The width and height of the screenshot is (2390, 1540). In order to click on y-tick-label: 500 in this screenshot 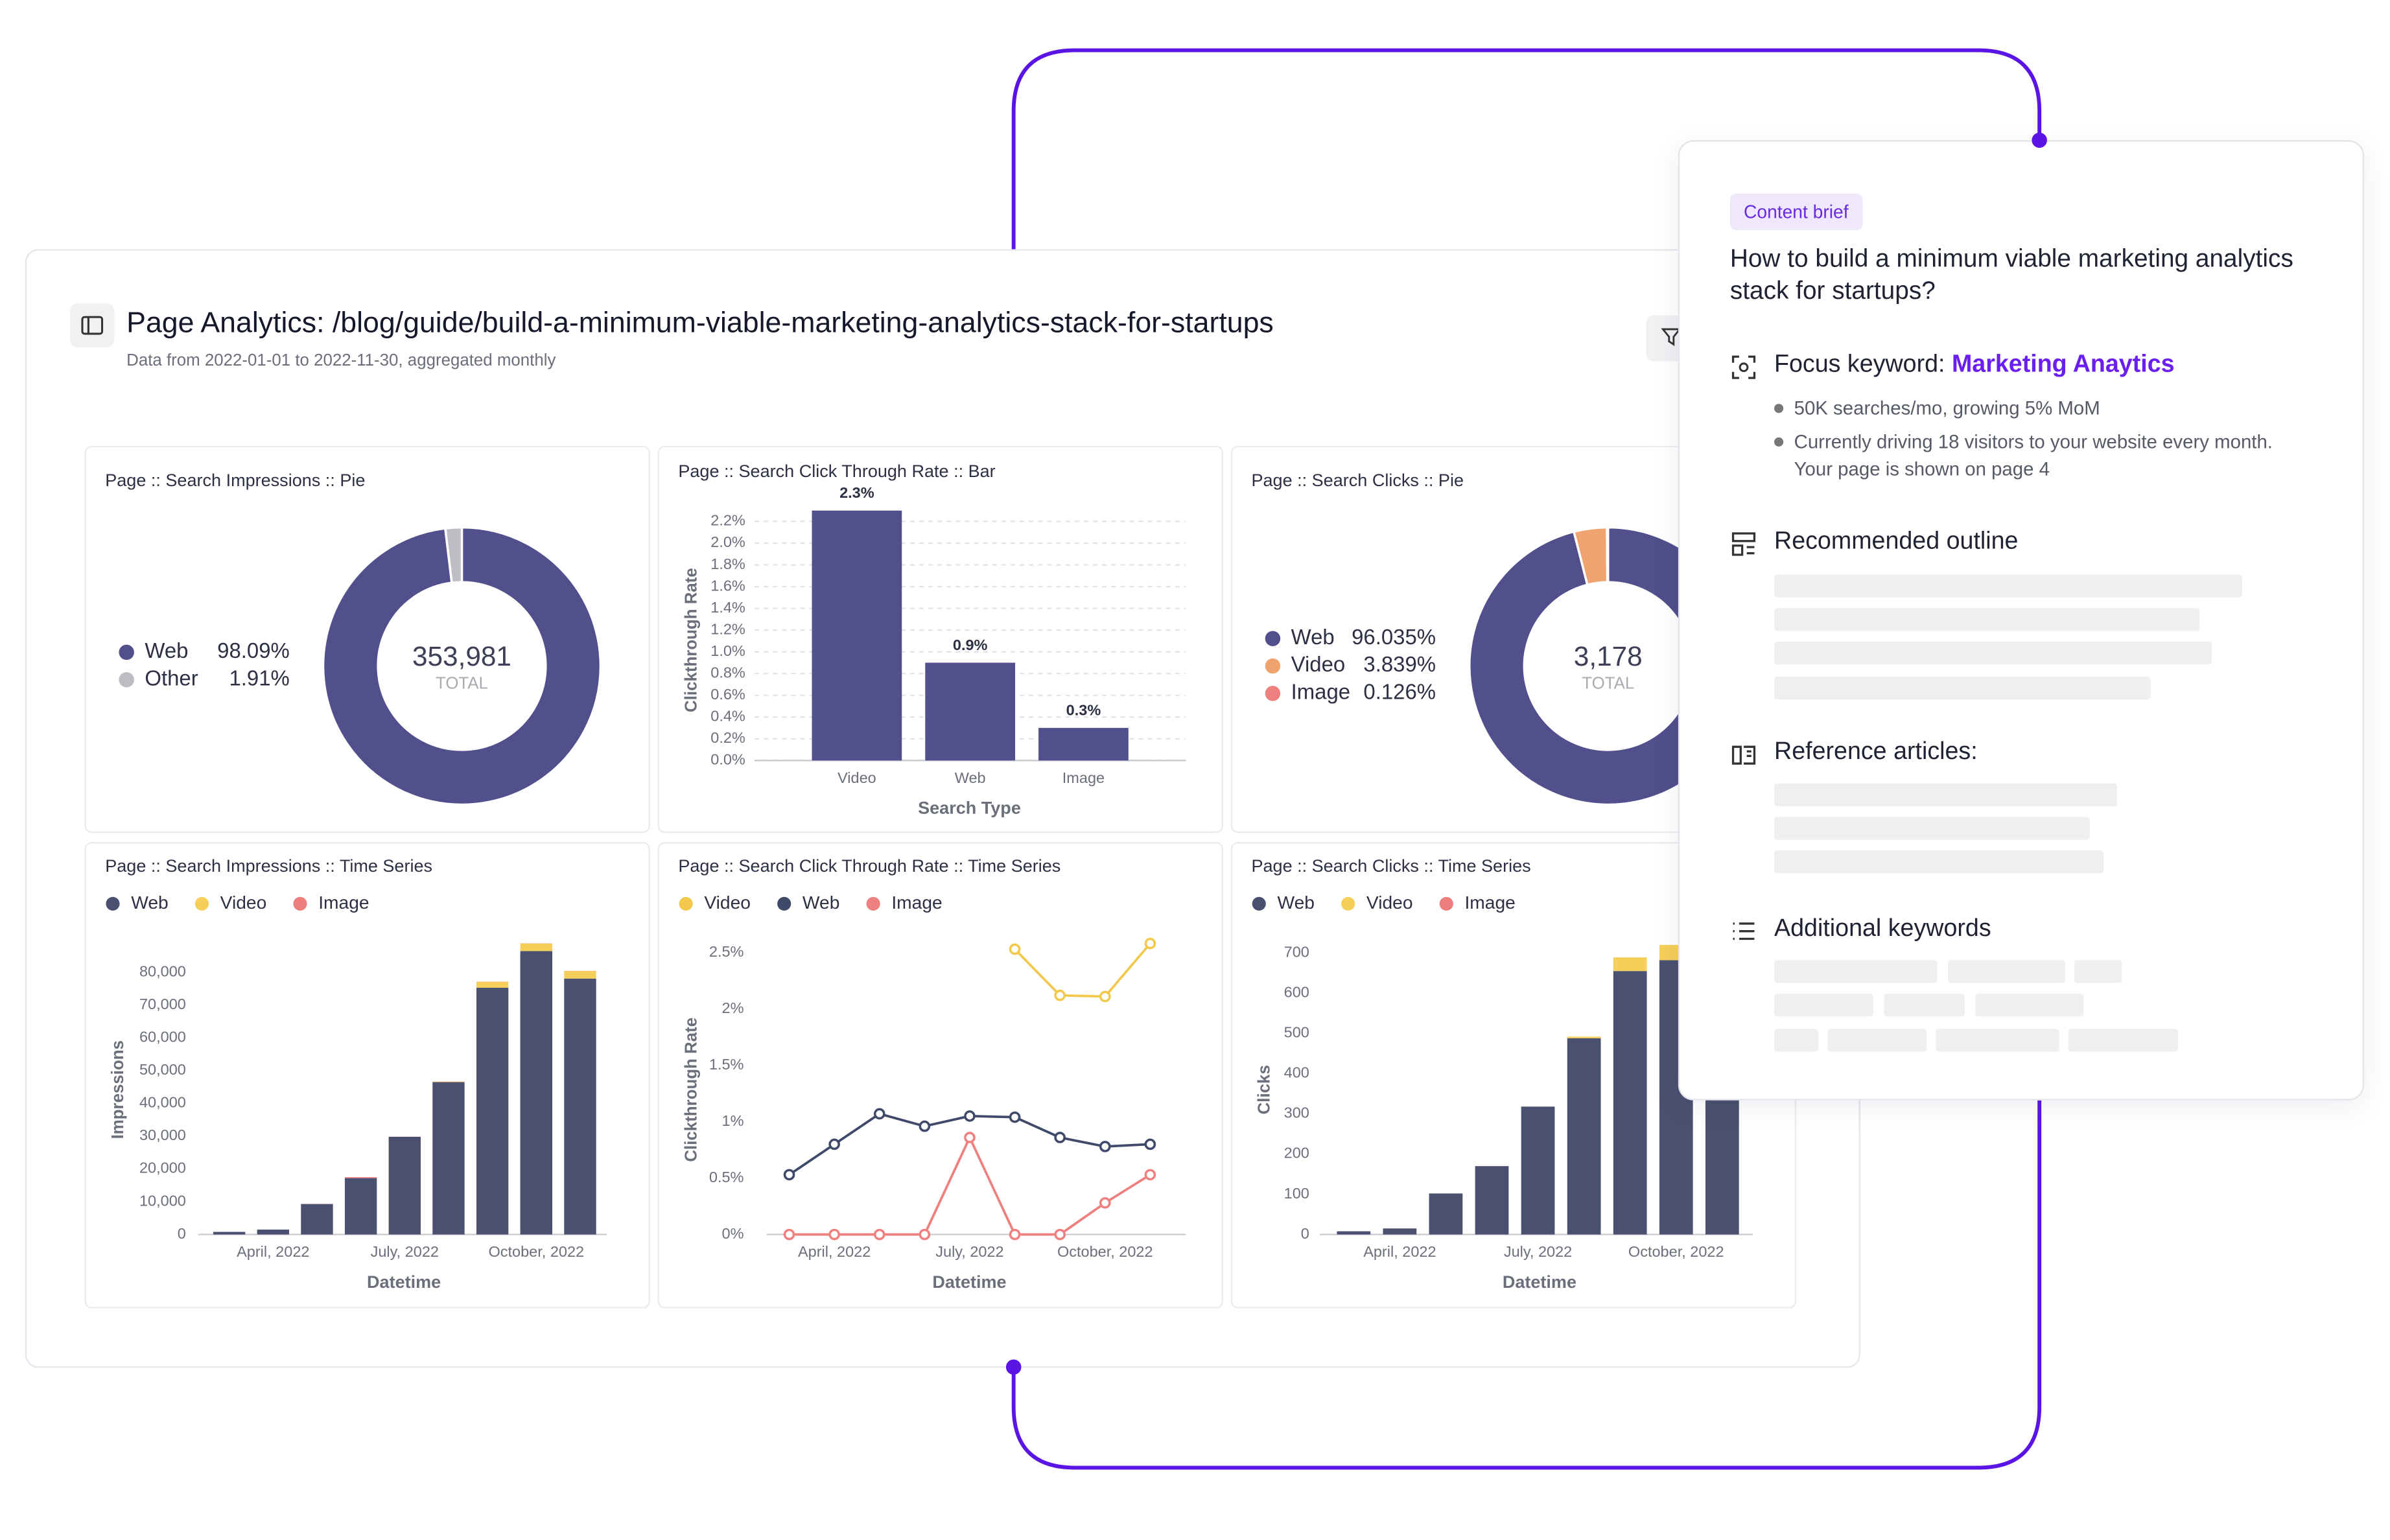, I will do `click(1296, 1032)`.